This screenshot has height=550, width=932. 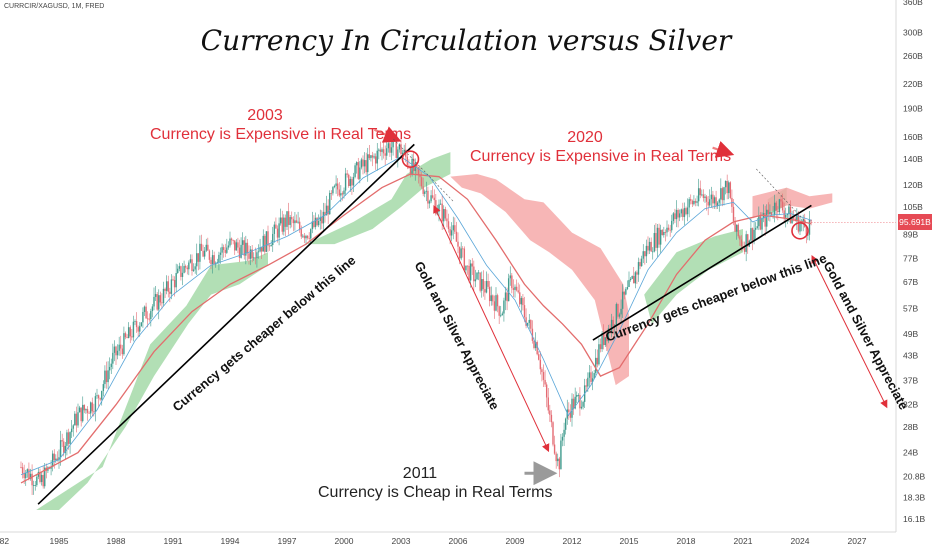 I want to click on annotation-2011-text: Currency is Cheap in Real Terms, so click(x=435, y=492).